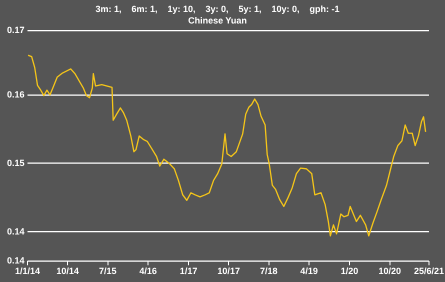  What do you see at coordinates (429, 271) in the screenshot?
I see `x-tick-label: 25/6/21` at bounding box center [429, 271].